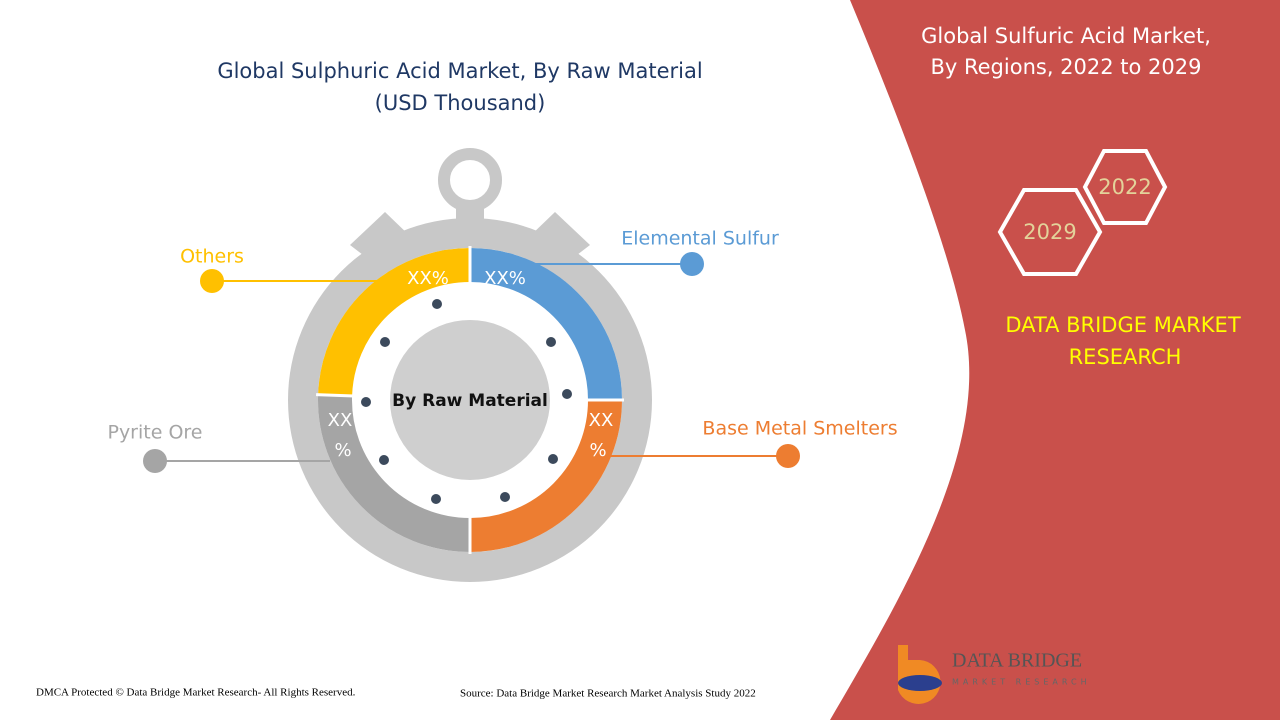  I want to click on panel-title: Global Sulfuric Acid Market,, so click(1066, 36).